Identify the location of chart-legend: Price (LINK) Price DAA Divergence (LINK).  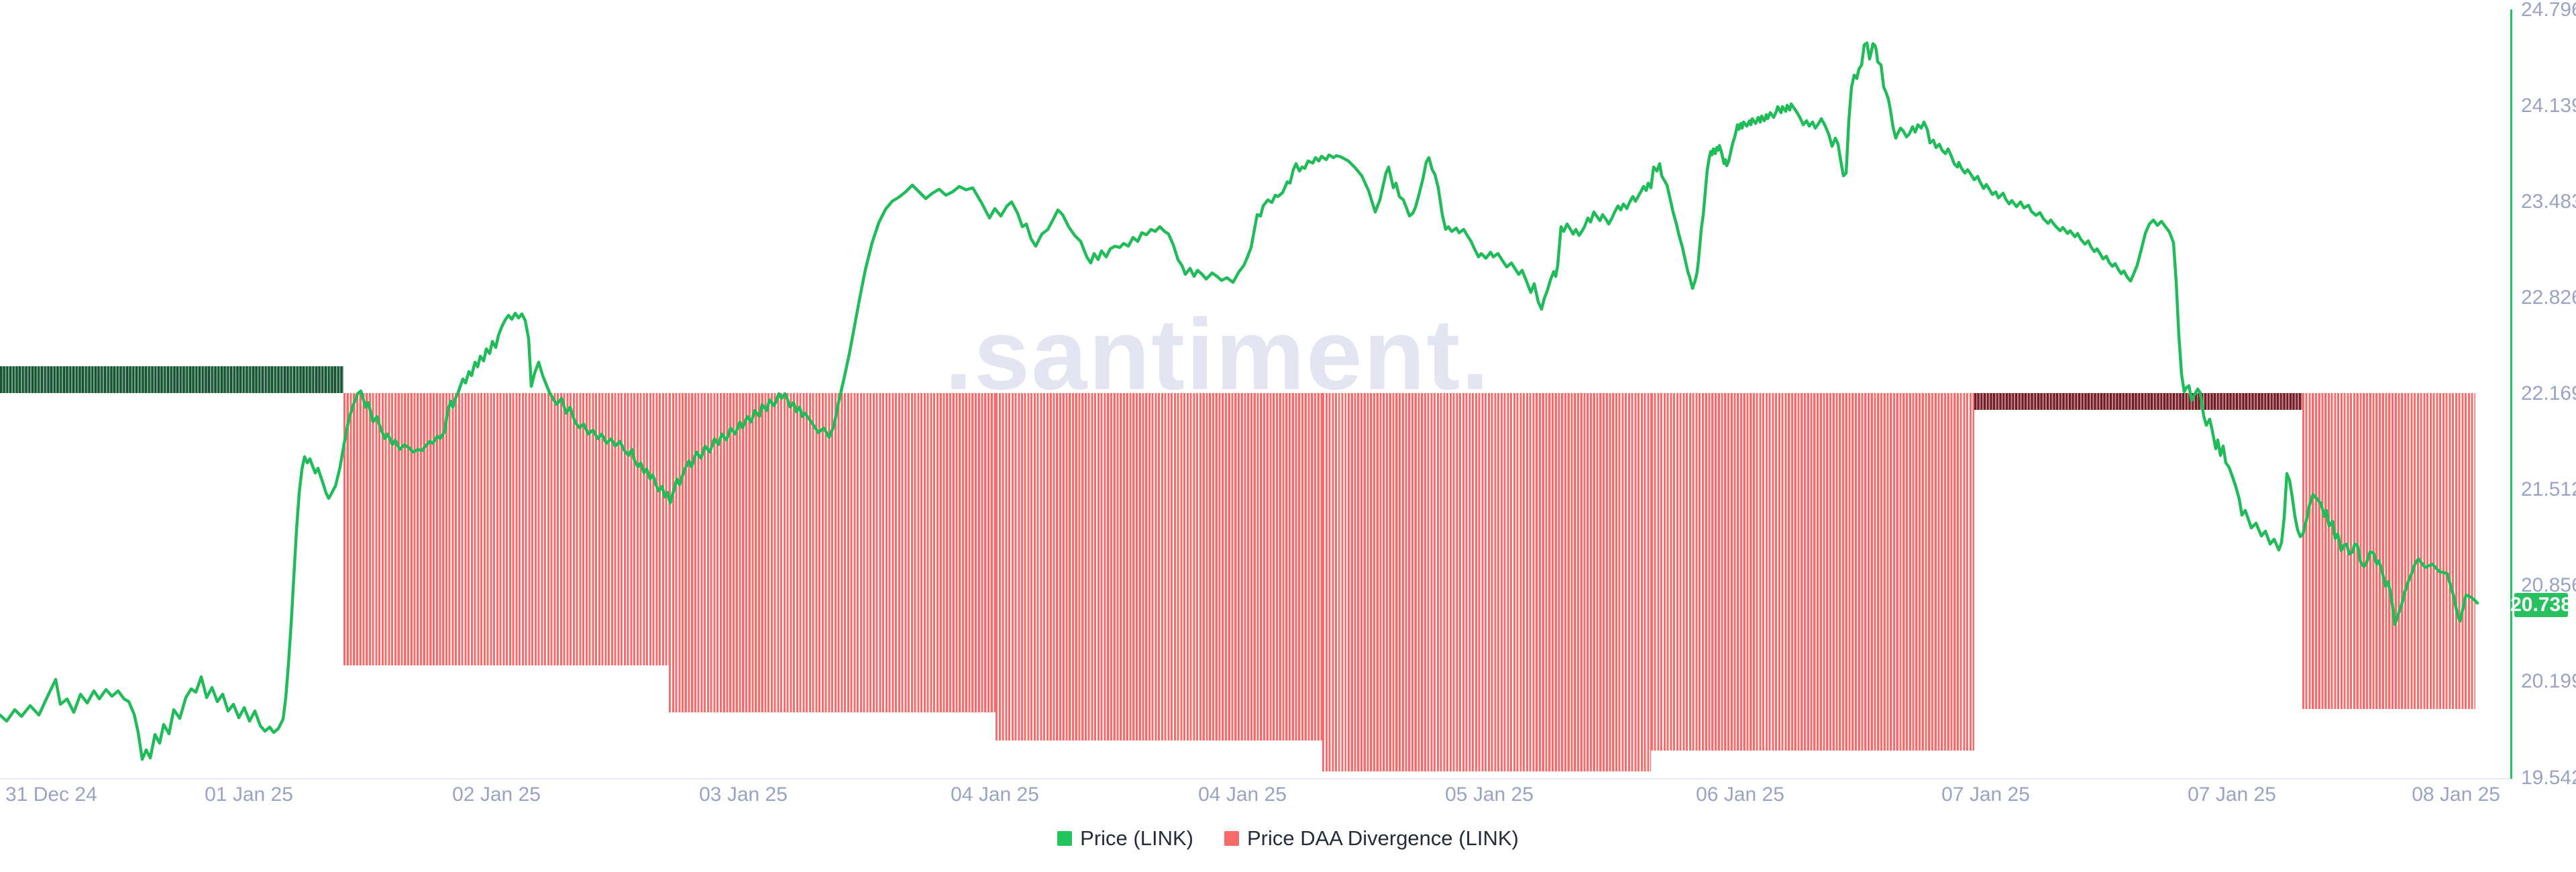
(1288, 839).